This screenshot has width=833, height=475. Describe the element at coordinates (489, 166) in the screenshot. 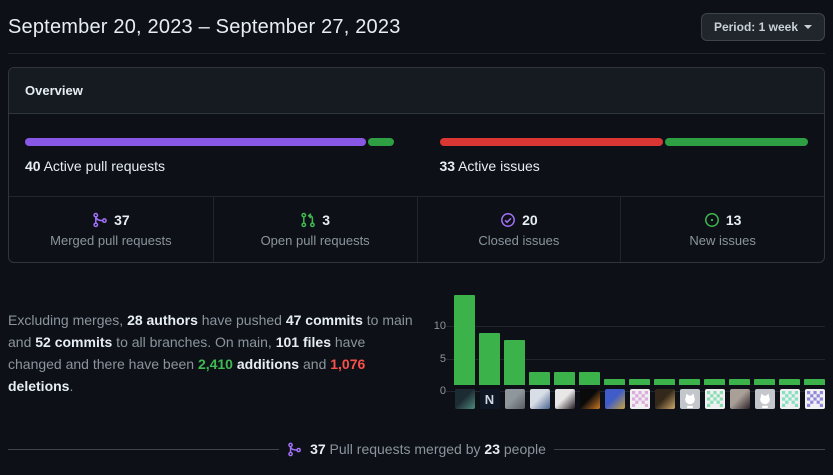

I see `active-issues-label: 33 Active issues` at that location.